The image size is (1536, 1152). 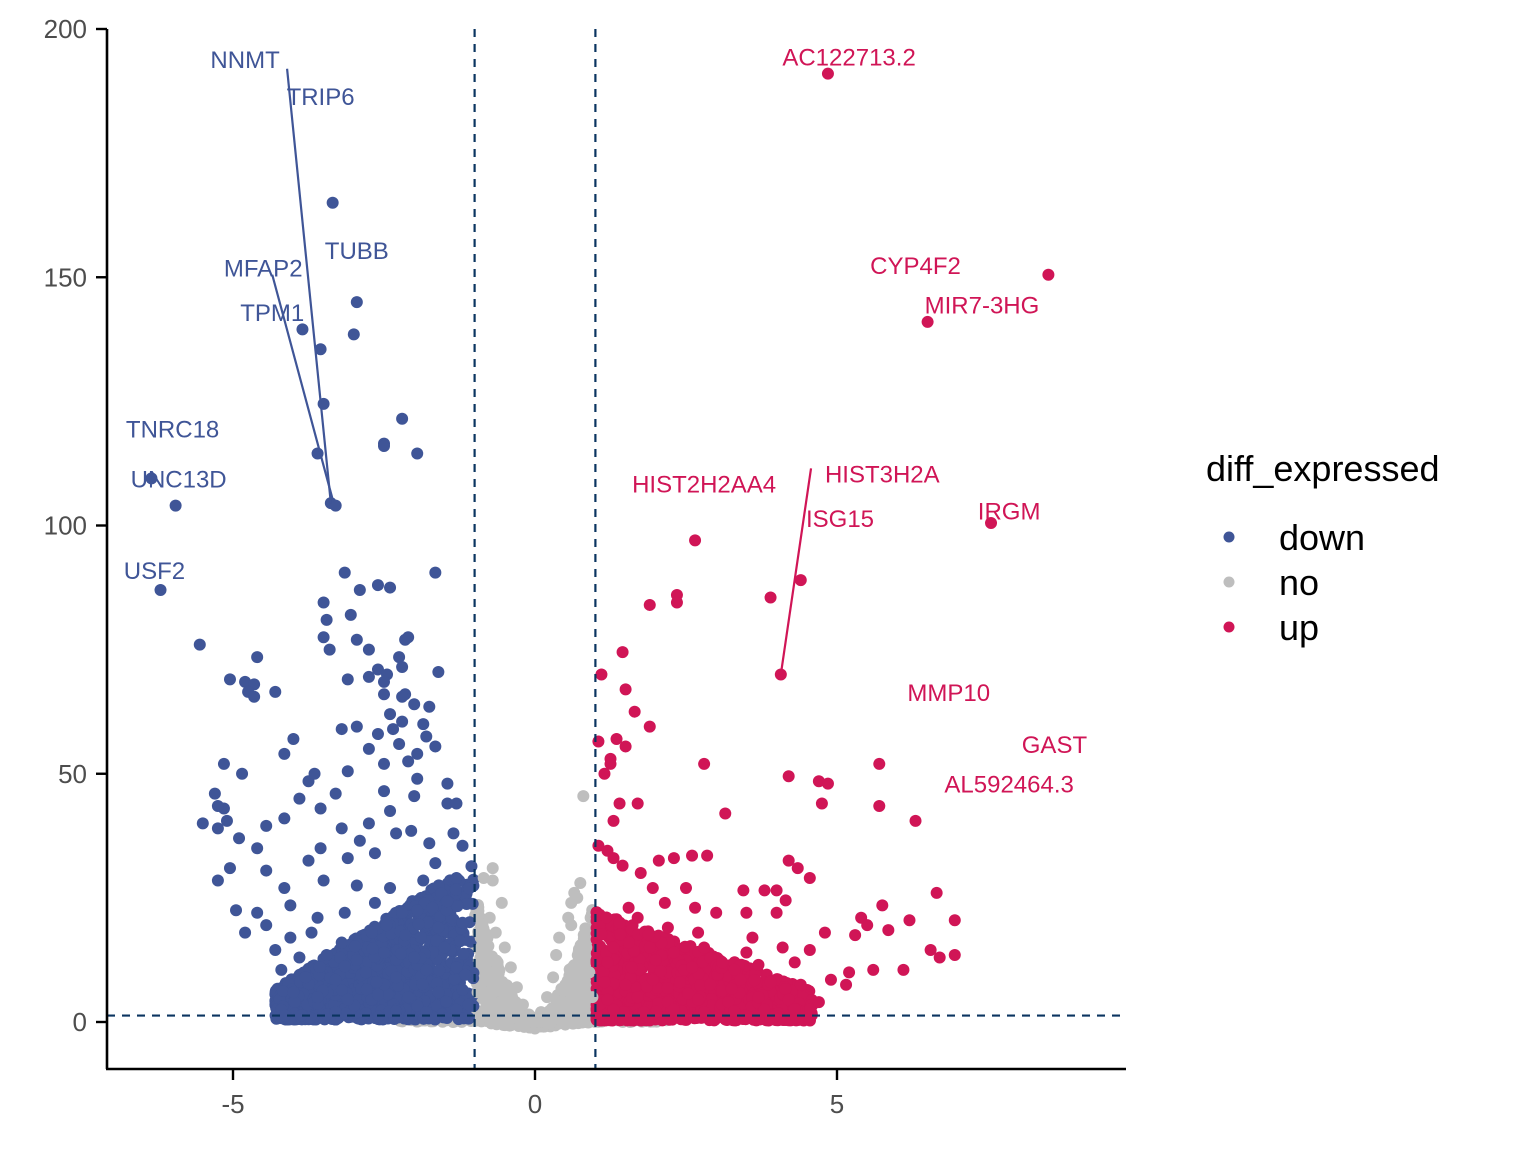 I want to click on label-connector-hist3h2a, so click(x=796, y=571).